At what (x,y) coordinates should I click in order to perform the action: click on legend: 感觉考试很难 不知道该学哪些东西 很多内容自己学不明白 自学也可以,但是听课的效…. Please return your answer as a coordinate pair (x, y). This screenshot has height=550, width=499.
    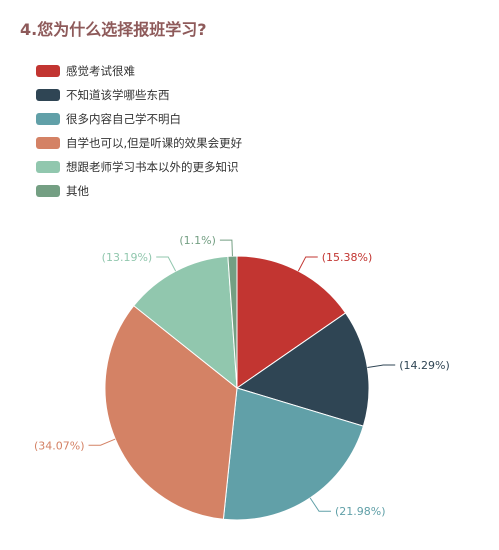
    Looking at the image, I should click on (139, 131).